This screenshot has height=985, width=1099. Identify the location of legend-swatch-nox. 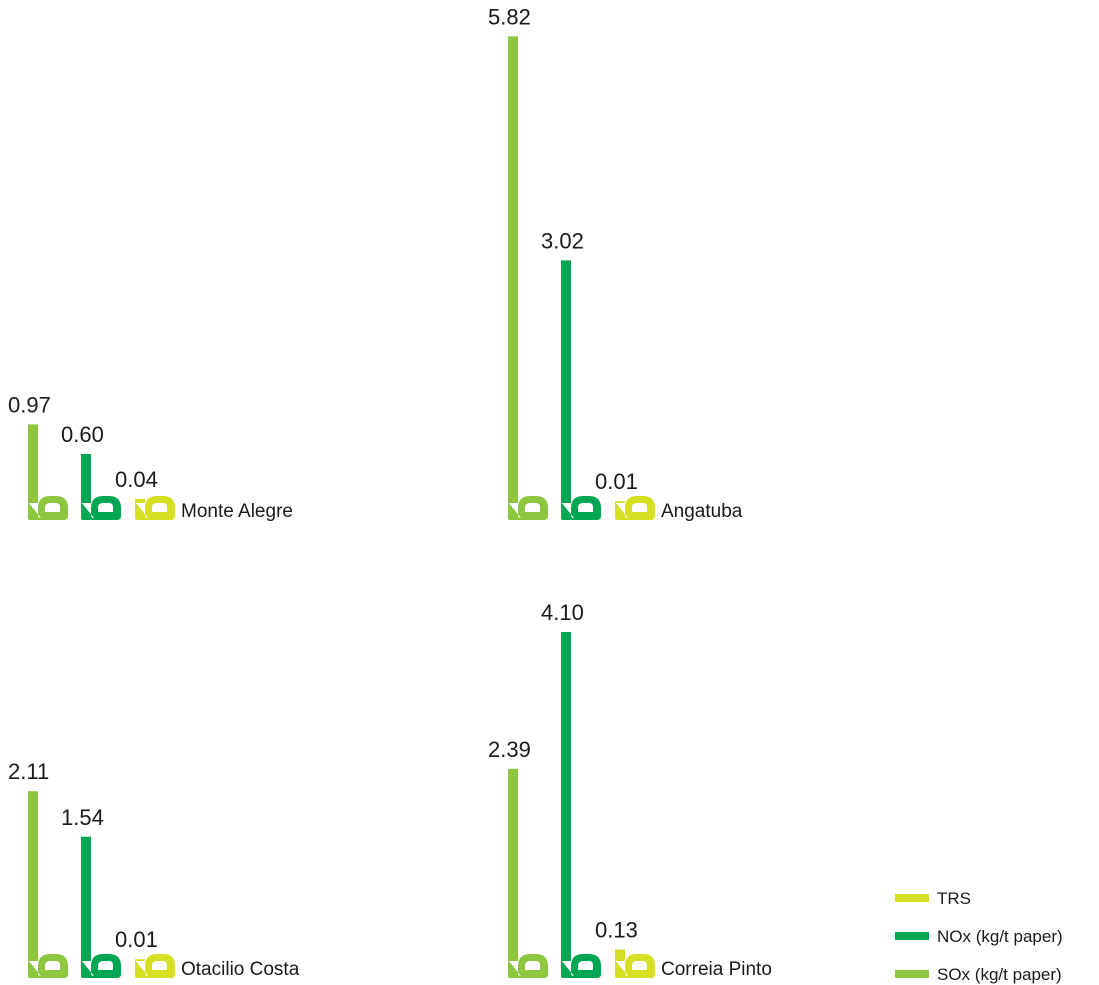
(912, 936).